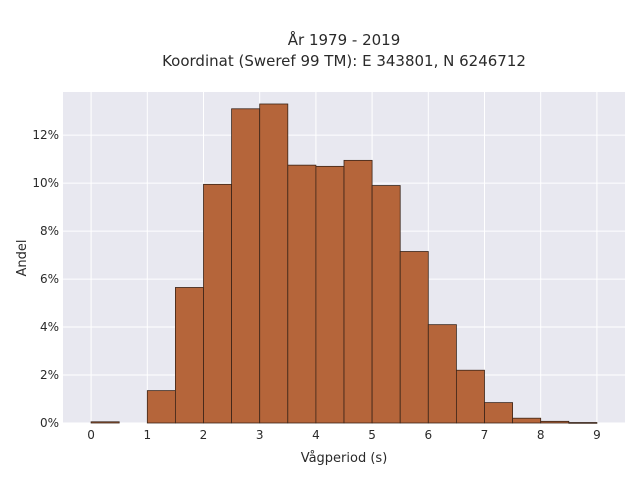 The image size is (640, 480). I want to click on x-tick-label: 4, so click(316, 435).